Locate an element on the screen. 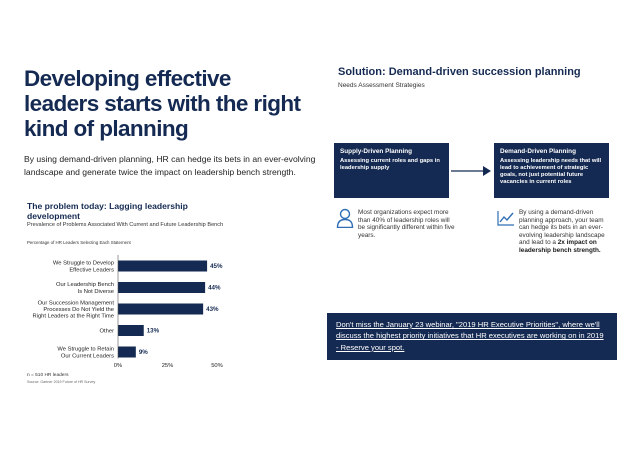 The height and width of the screenshot is (451, 638). person-icon is located at coordinates (345, 218).